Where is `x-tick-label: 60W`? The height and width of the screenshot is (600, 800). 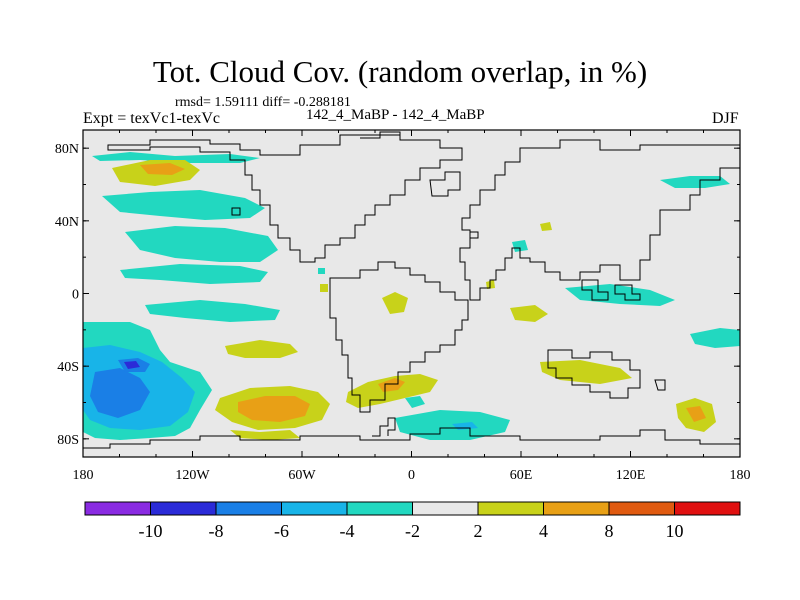 x-tick-label: 60W is located at coordinates (302, 475).